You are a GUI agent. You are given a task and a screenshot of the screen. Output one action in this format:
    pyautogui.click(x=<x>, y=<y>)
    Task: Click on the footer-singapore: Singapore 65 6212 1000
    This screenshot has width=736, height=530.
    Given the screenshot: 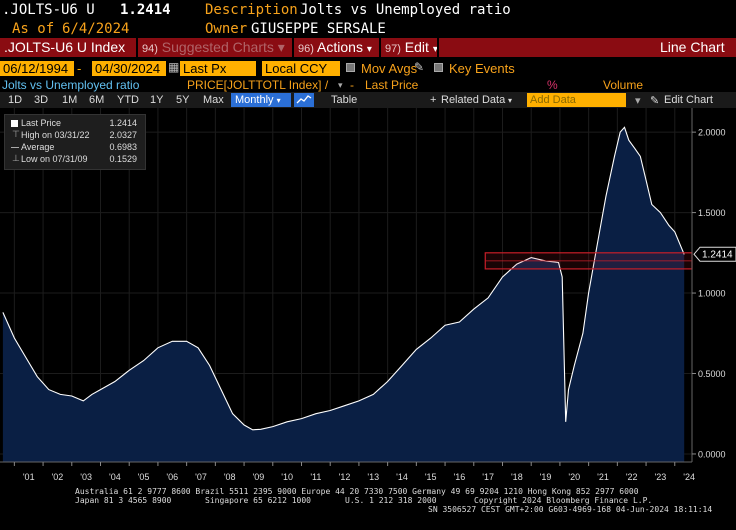 What is the action you would take?
    pyautogui.click(x=258, y=500)
    